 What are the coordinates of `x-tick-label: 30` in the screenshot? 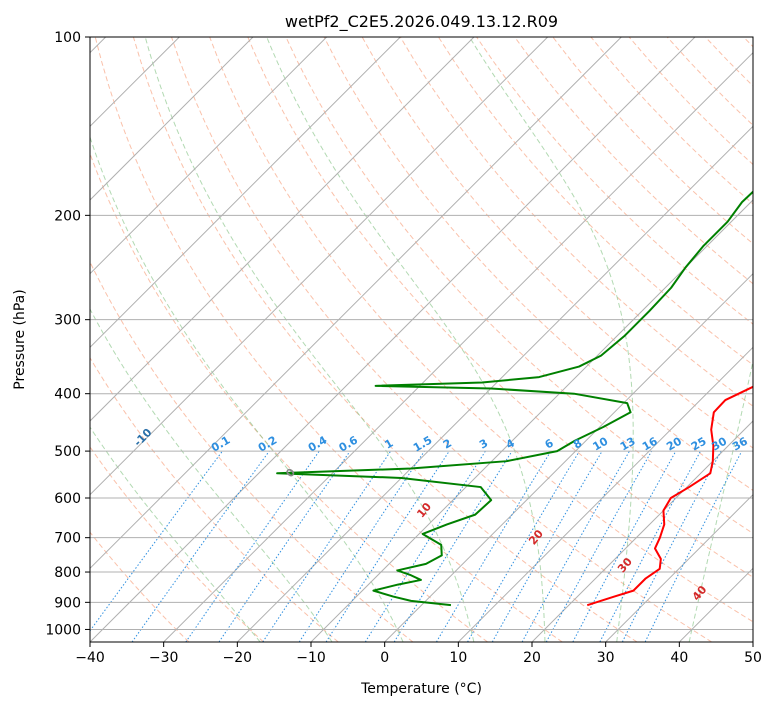 It's located at (606, 658).